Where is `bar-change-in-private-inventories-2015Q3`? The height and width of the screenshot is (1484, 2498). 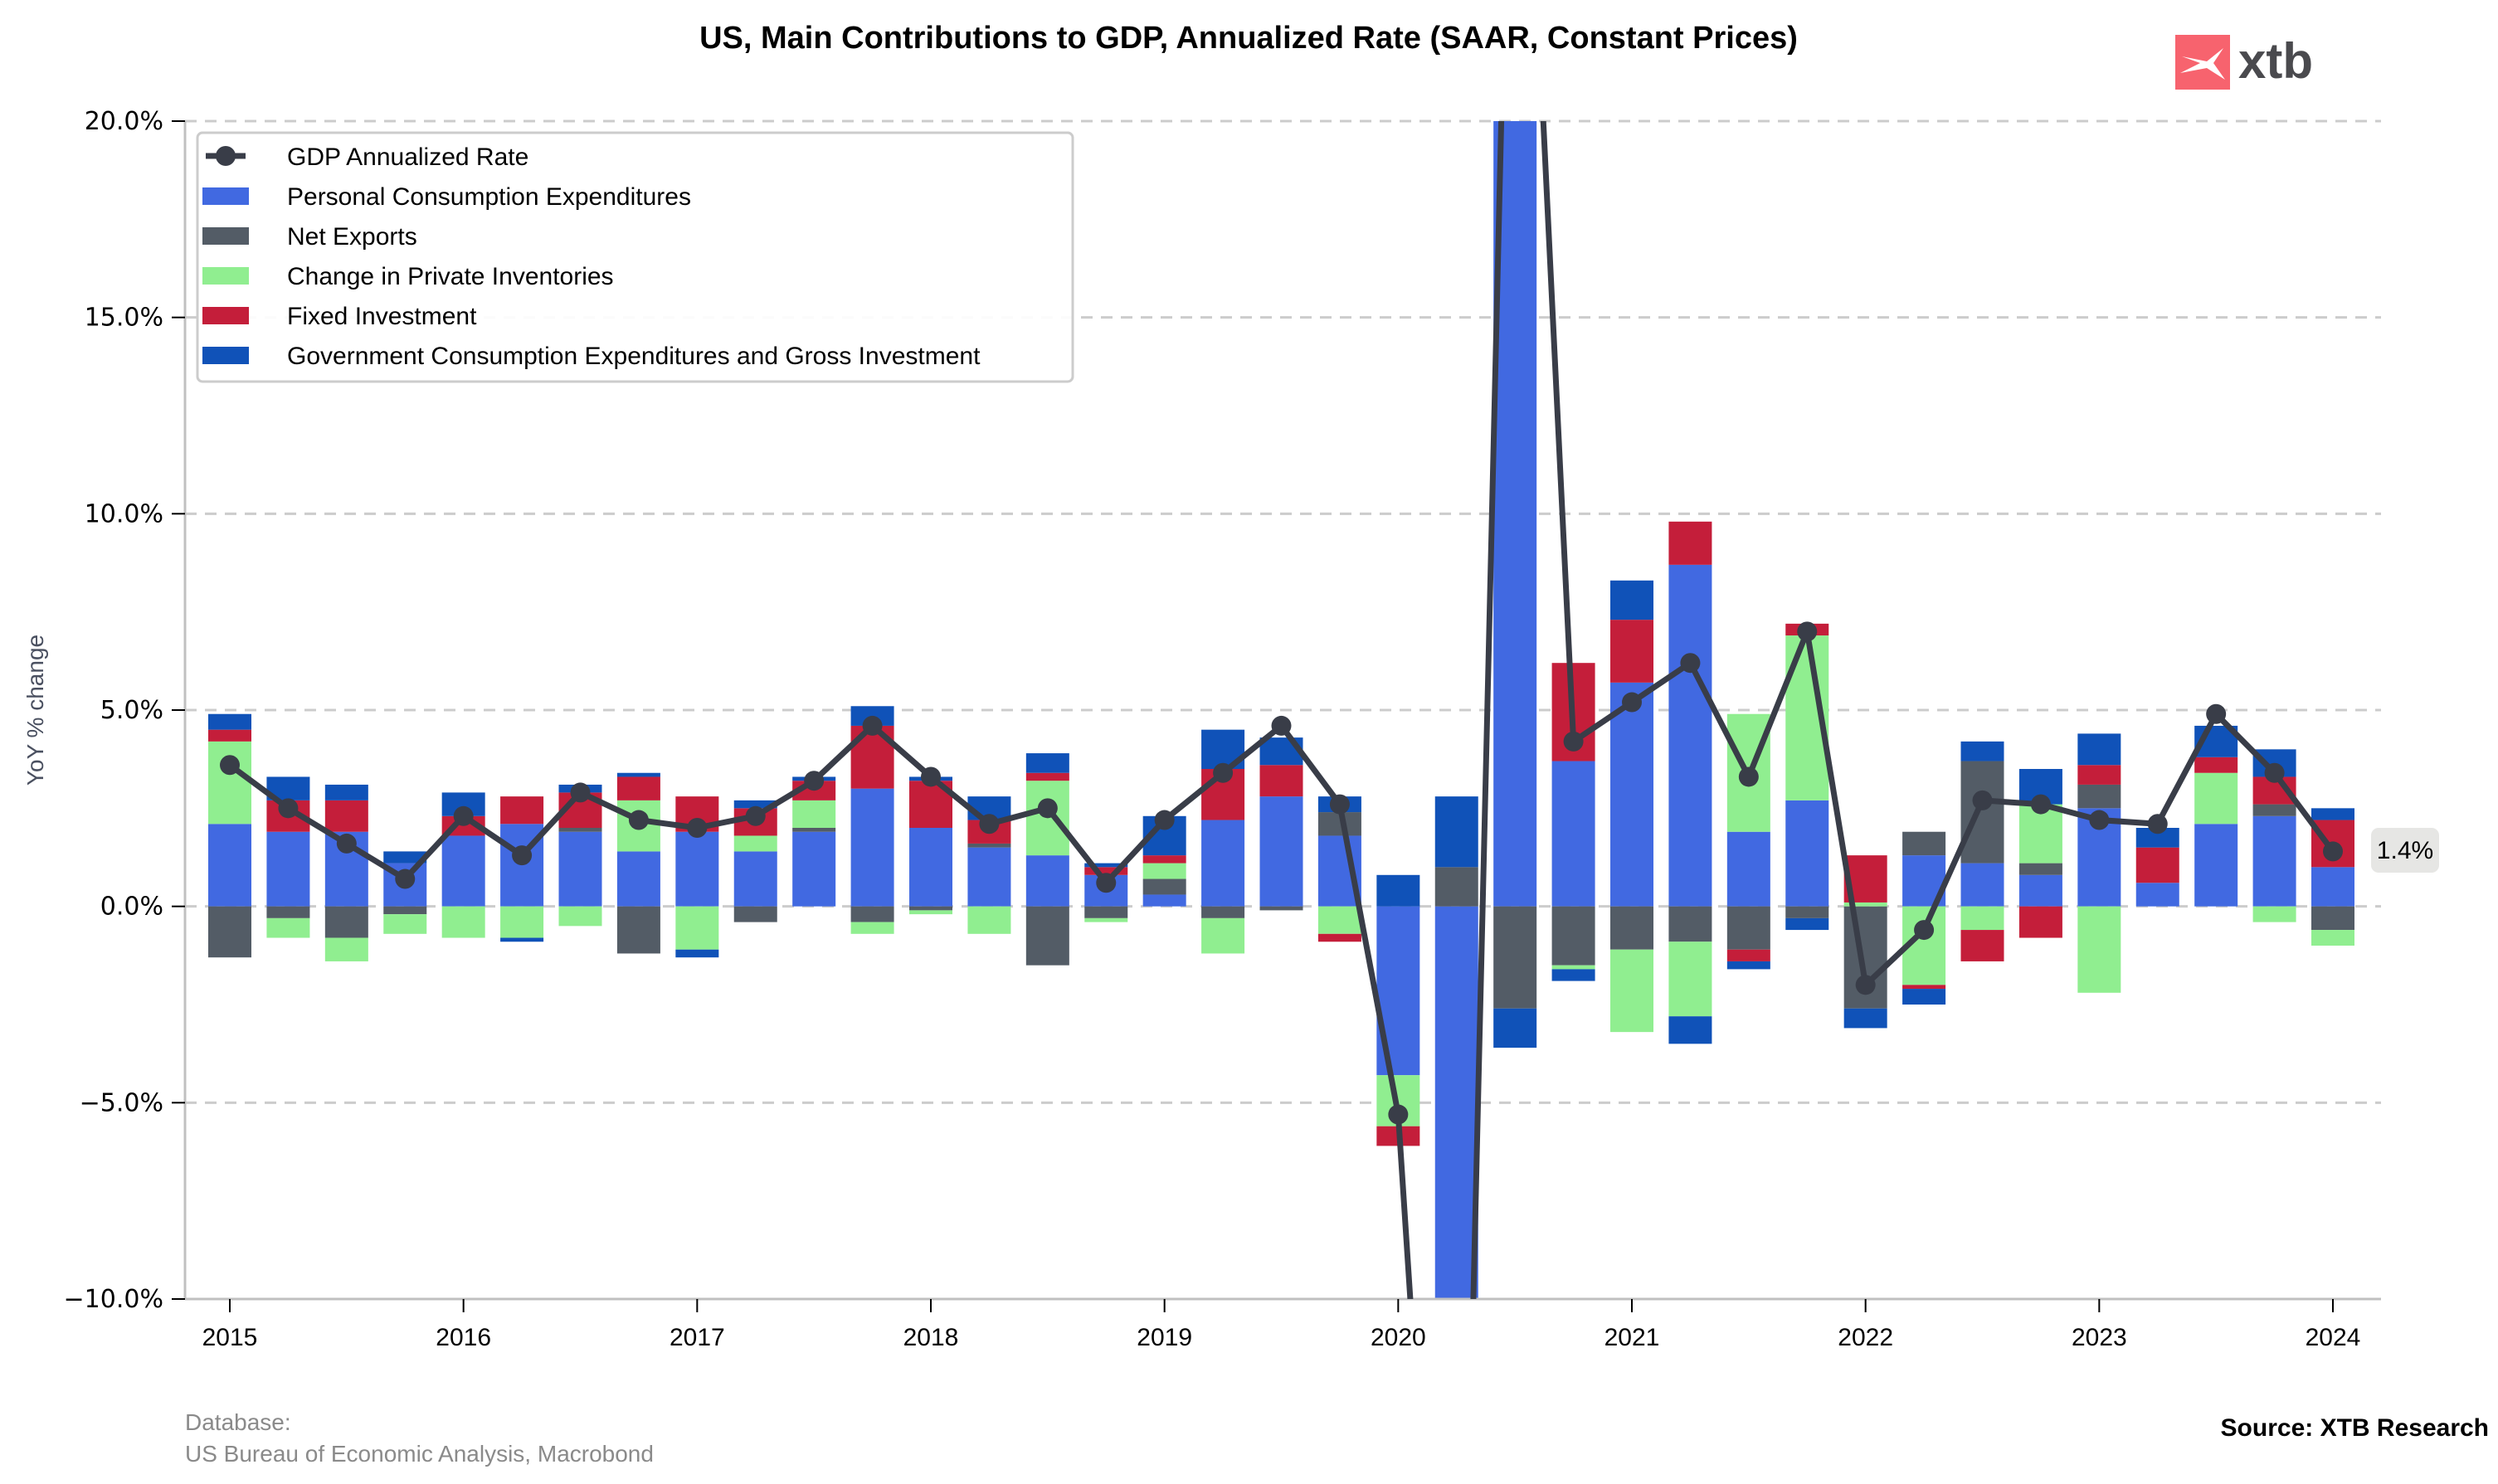
bar-change-in-private-inventories-2015Q3 is located at coordinates (346, 949).